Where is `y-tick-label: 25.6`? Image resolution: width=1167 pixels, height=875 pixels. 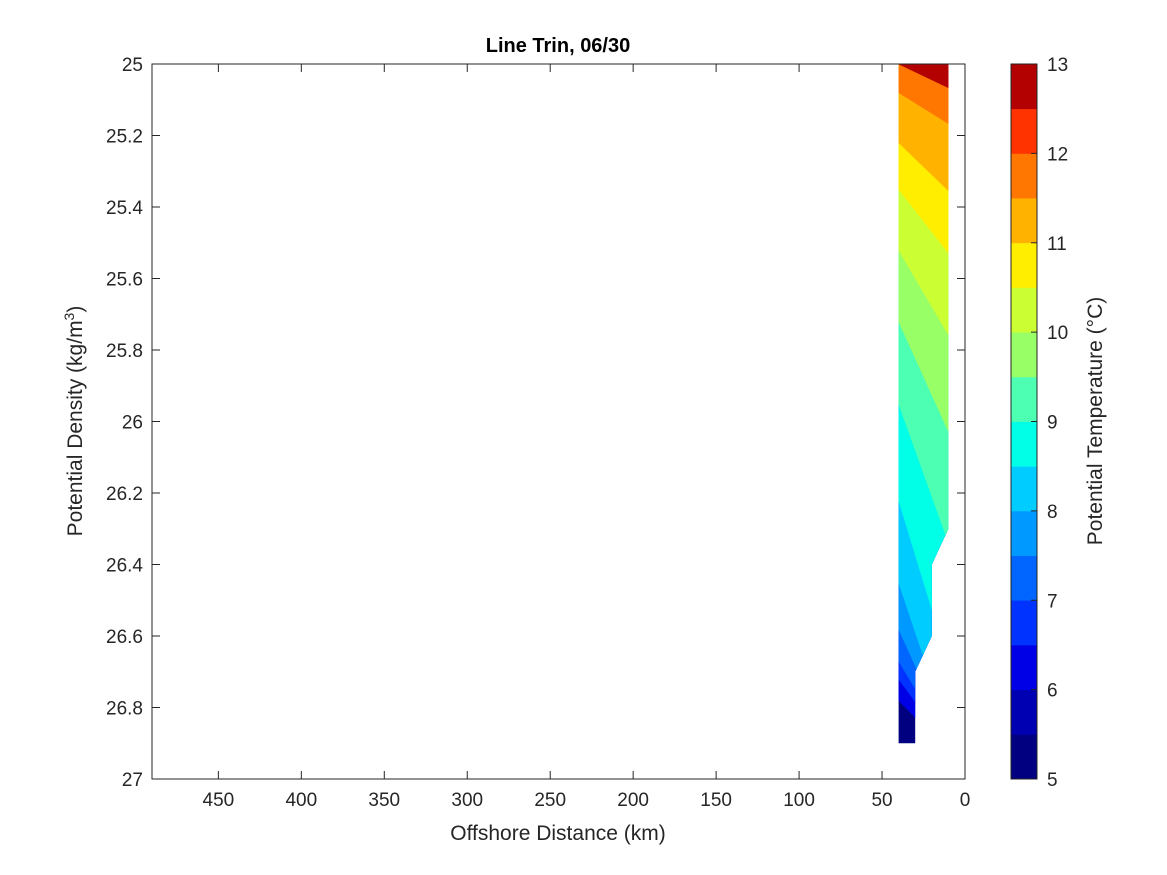
y-tick-label: 25.6 is located at coordinates (124, 280).